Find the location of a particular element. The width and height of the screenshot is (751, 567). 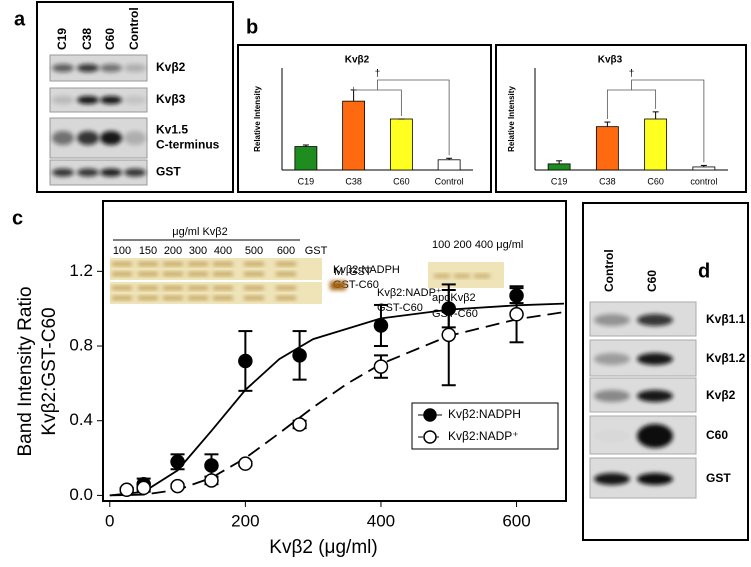

panel-b2-frame is located at coordinates (621, 118).